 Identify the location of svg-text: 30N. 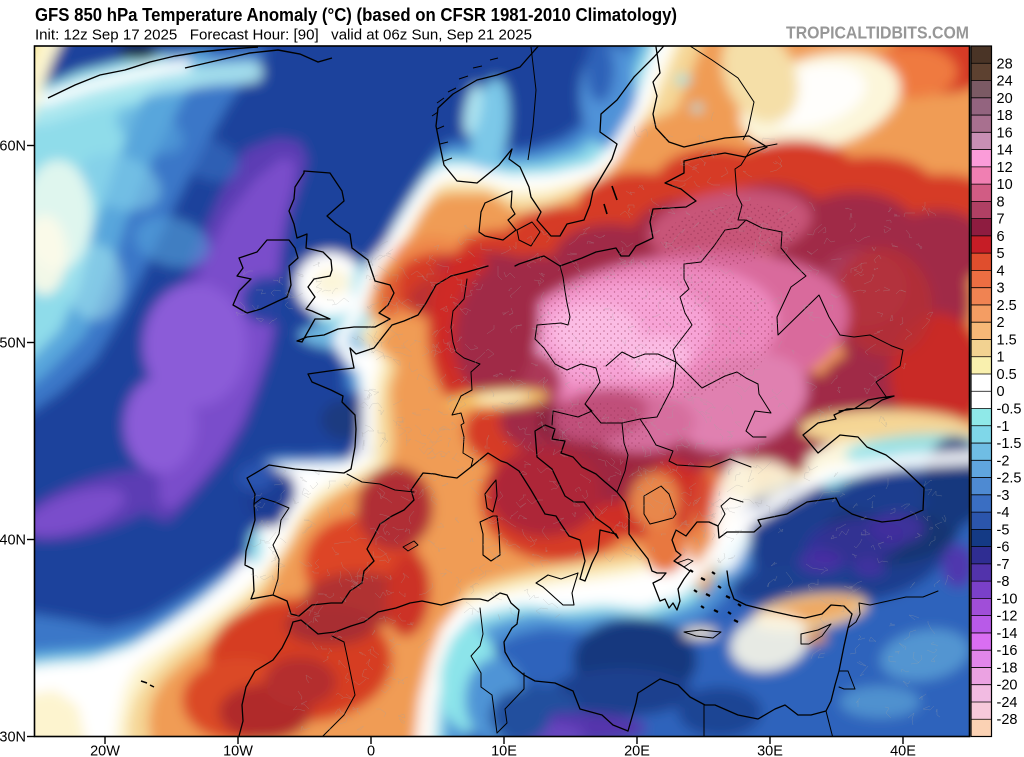
(13, 738).